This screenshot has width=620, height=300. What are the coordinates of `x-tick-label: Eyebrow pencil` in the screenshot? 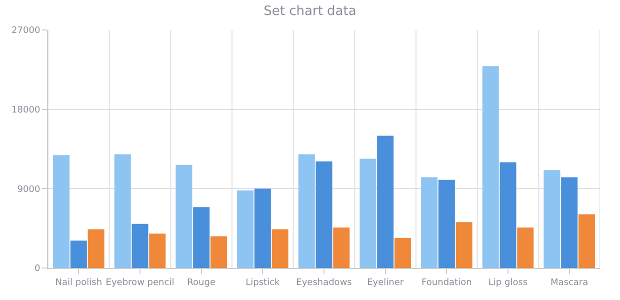 It's located at (140, 283).